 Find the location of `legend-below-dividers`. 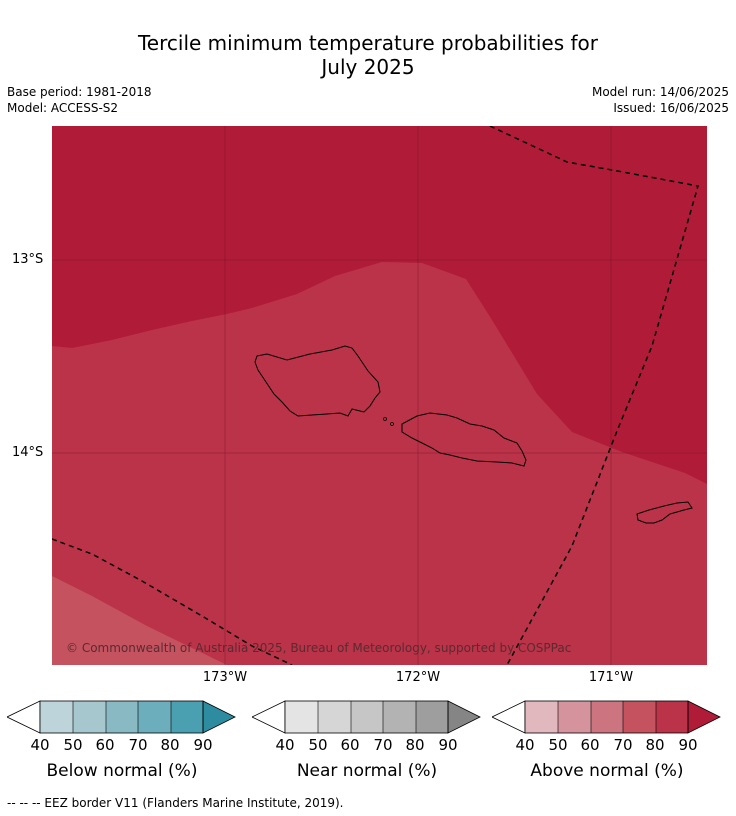

legend-below-dividers is located at coordinates (122, 717).